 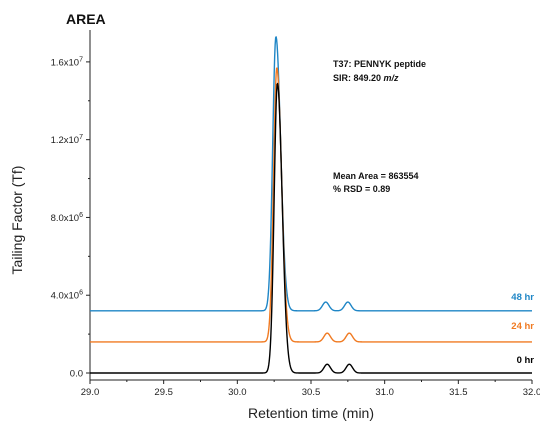 I want to click on y-tick-label: 1.2x10⁷, so click(x=67, y=140).